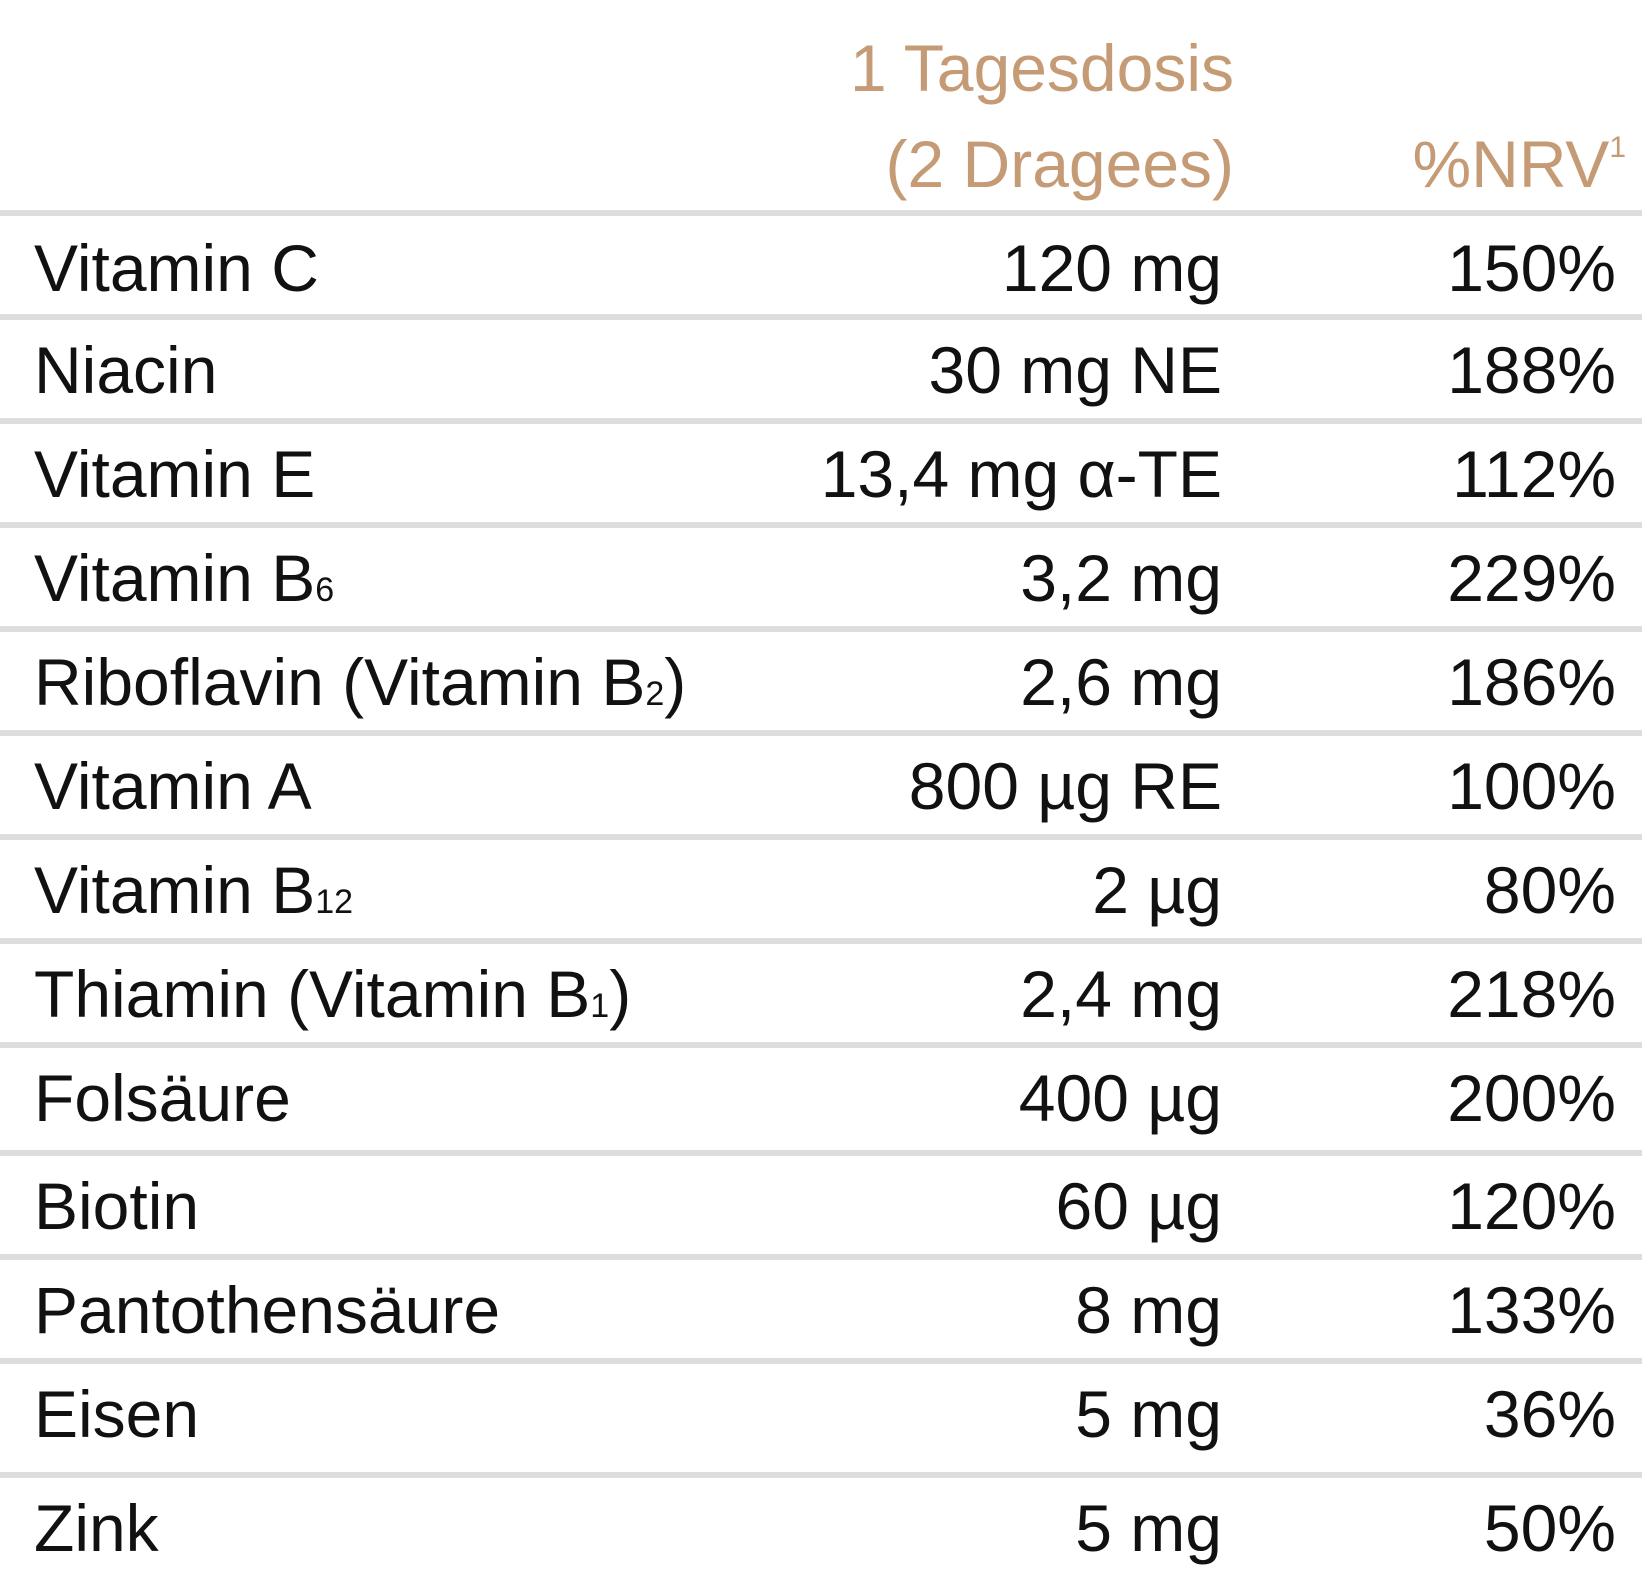 The image size is (1642, 1595). What do you see at coordinates (1531, 682) in the screenshot?
I see `nrv-value: 186%` at bounding box center [1531, 682].